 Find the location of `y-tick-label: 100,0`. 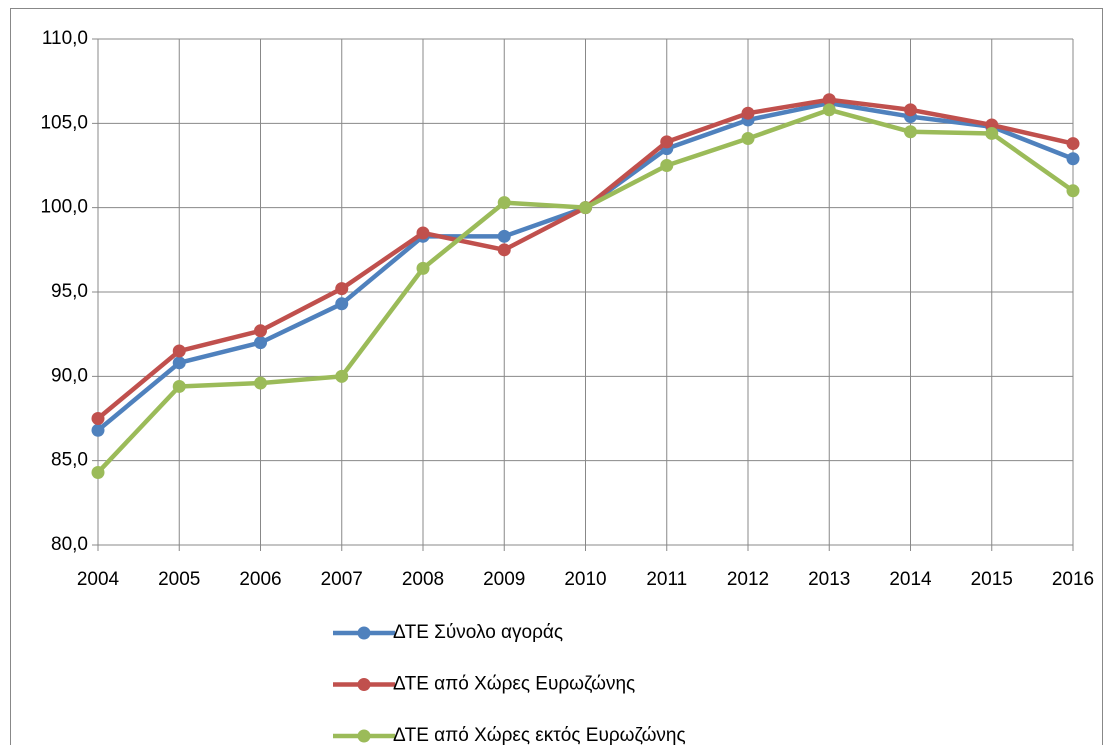

y-tick-label: 100,0 is located at coordinates (64, 207).